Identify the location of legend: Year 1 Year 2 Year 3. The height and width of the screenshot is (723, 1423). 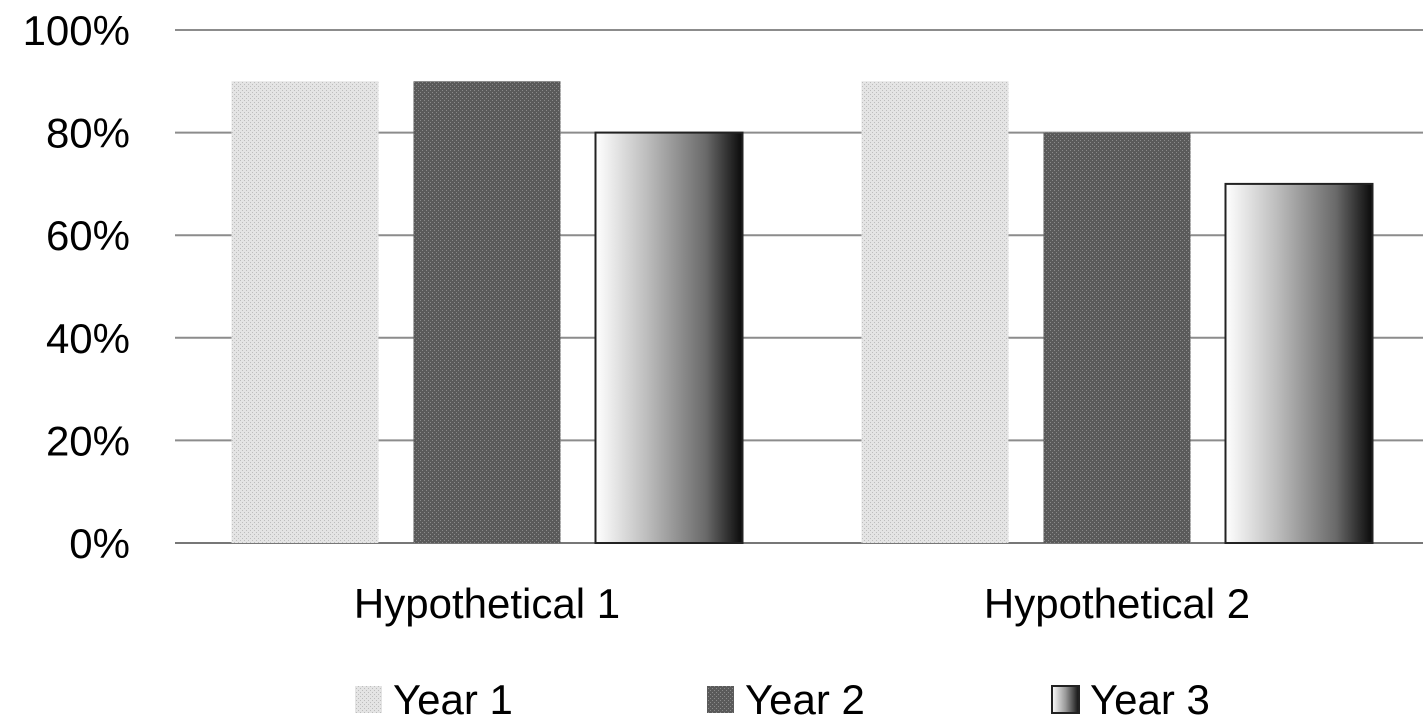
(782, 699).